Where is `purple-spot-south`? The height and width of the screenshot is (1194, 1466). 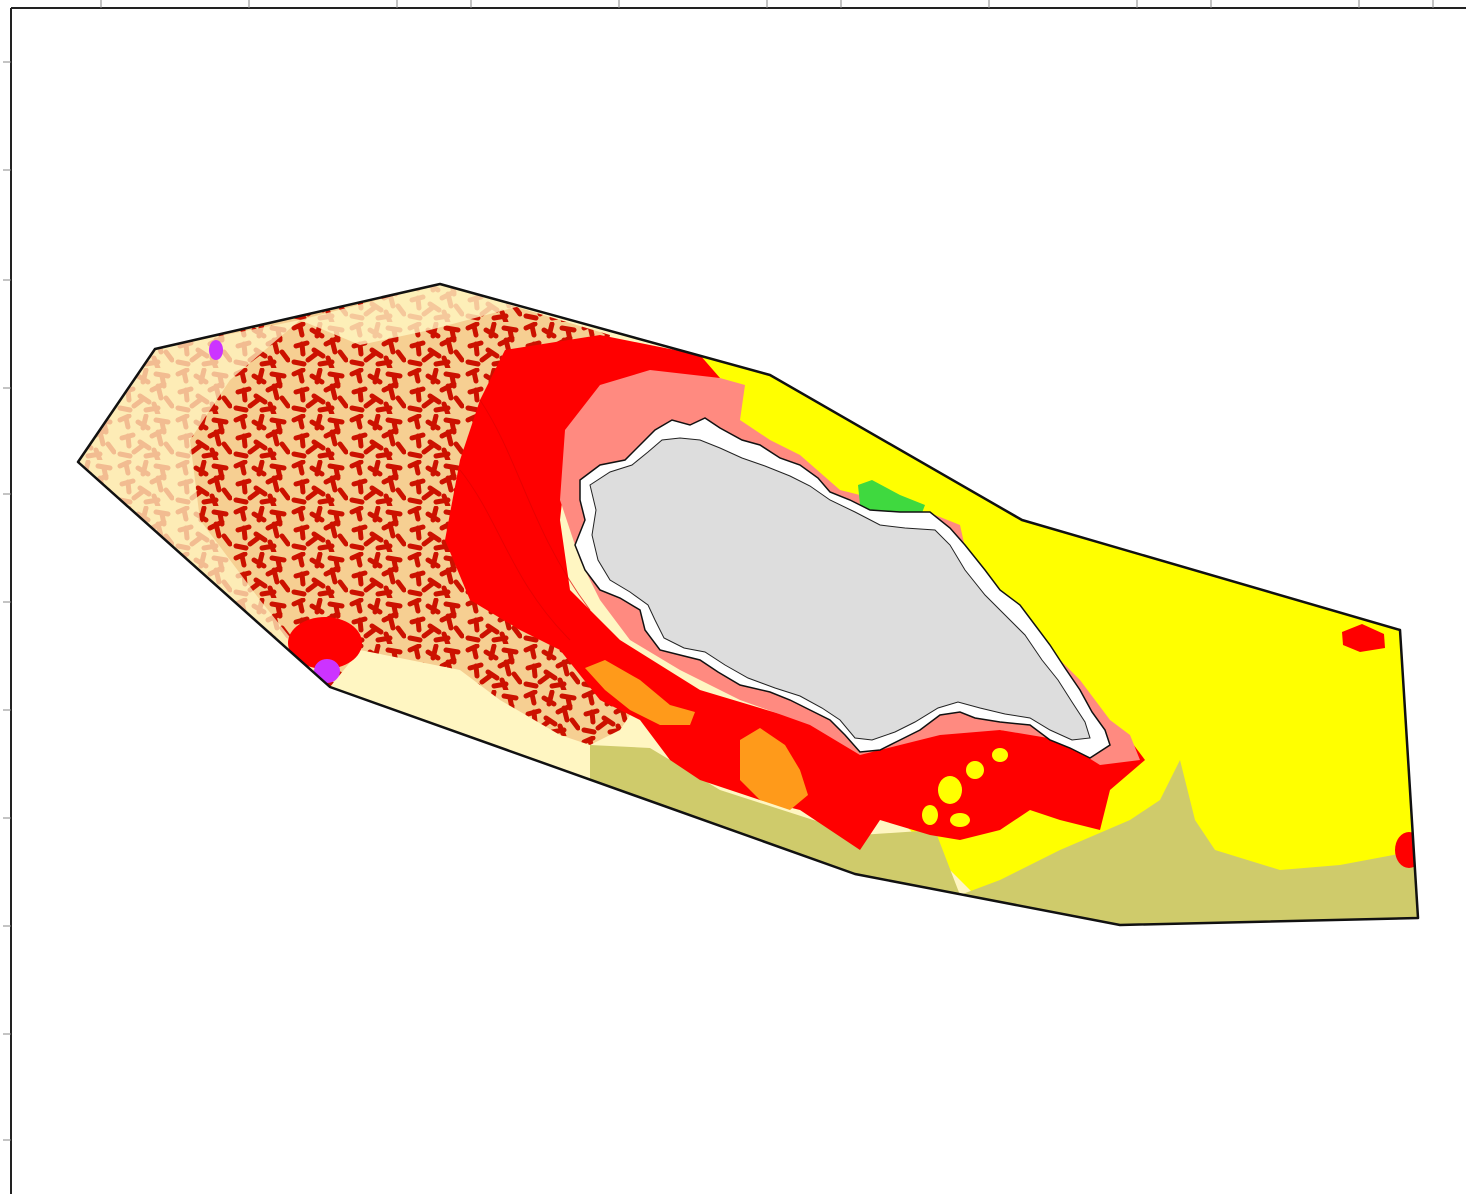 purple-spot-south is located at coordinates (327, 671).